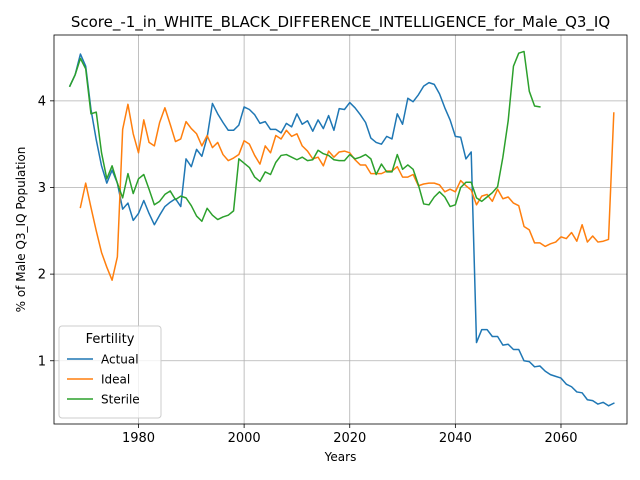  What do you see at coordinates (110, 339) in the screenshot?
I see `legend-title: Fertility` at bounding box center [110, 339].